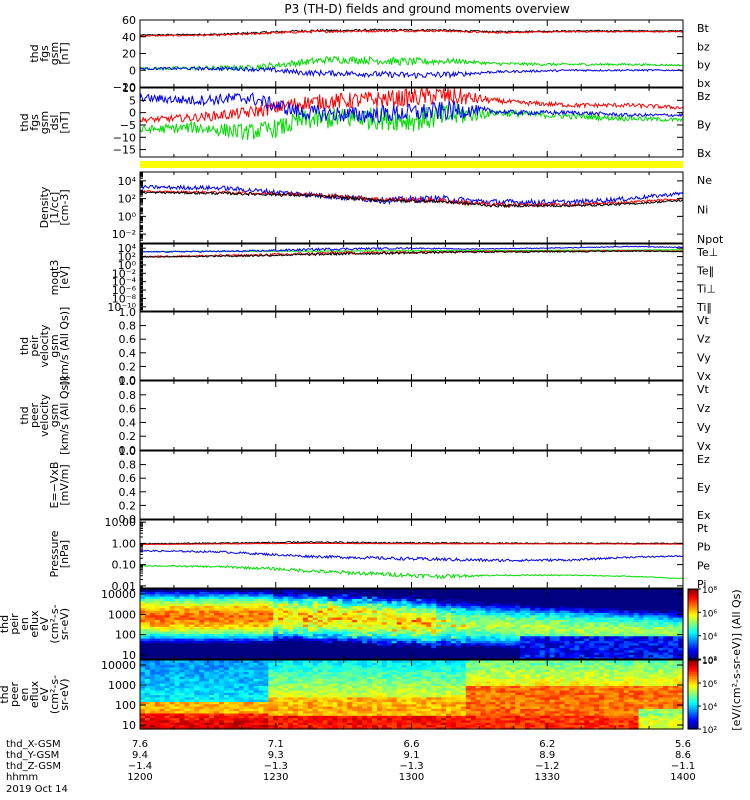 The image size is (750, 800). I want to click on y-axis-label: sr-eV), so click(64, 624).